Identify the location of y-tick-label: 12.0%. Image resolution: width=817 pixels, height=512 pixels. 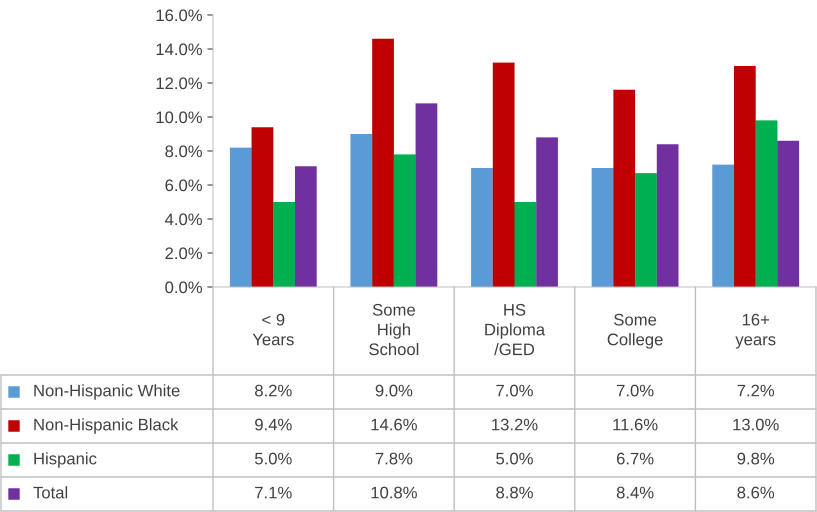
(179, 83).